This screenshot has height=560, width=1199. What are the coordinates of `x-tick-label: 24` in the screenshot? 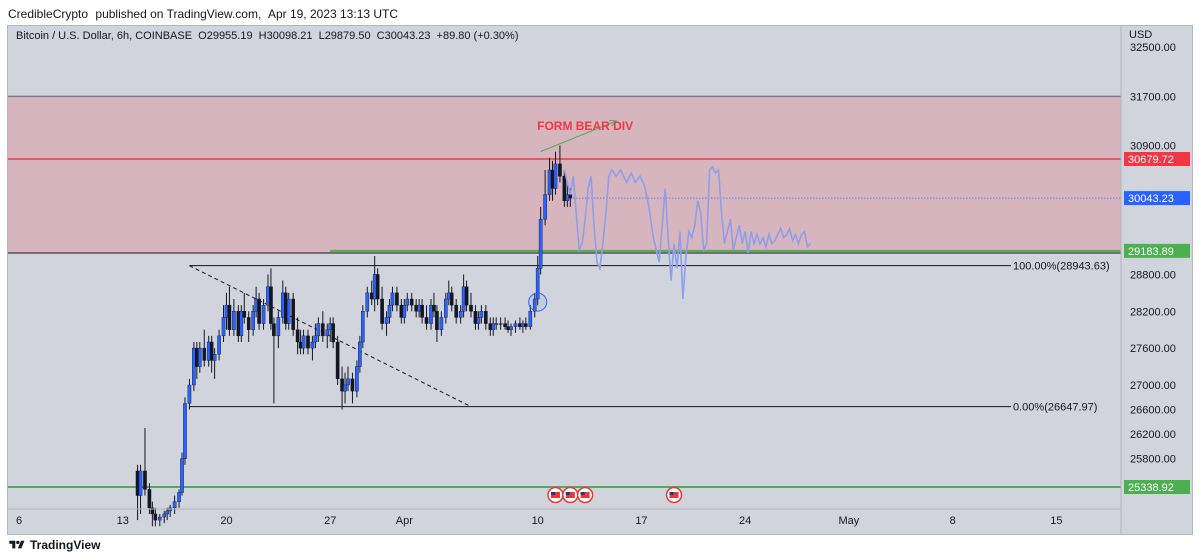 It's located at (745, 521).